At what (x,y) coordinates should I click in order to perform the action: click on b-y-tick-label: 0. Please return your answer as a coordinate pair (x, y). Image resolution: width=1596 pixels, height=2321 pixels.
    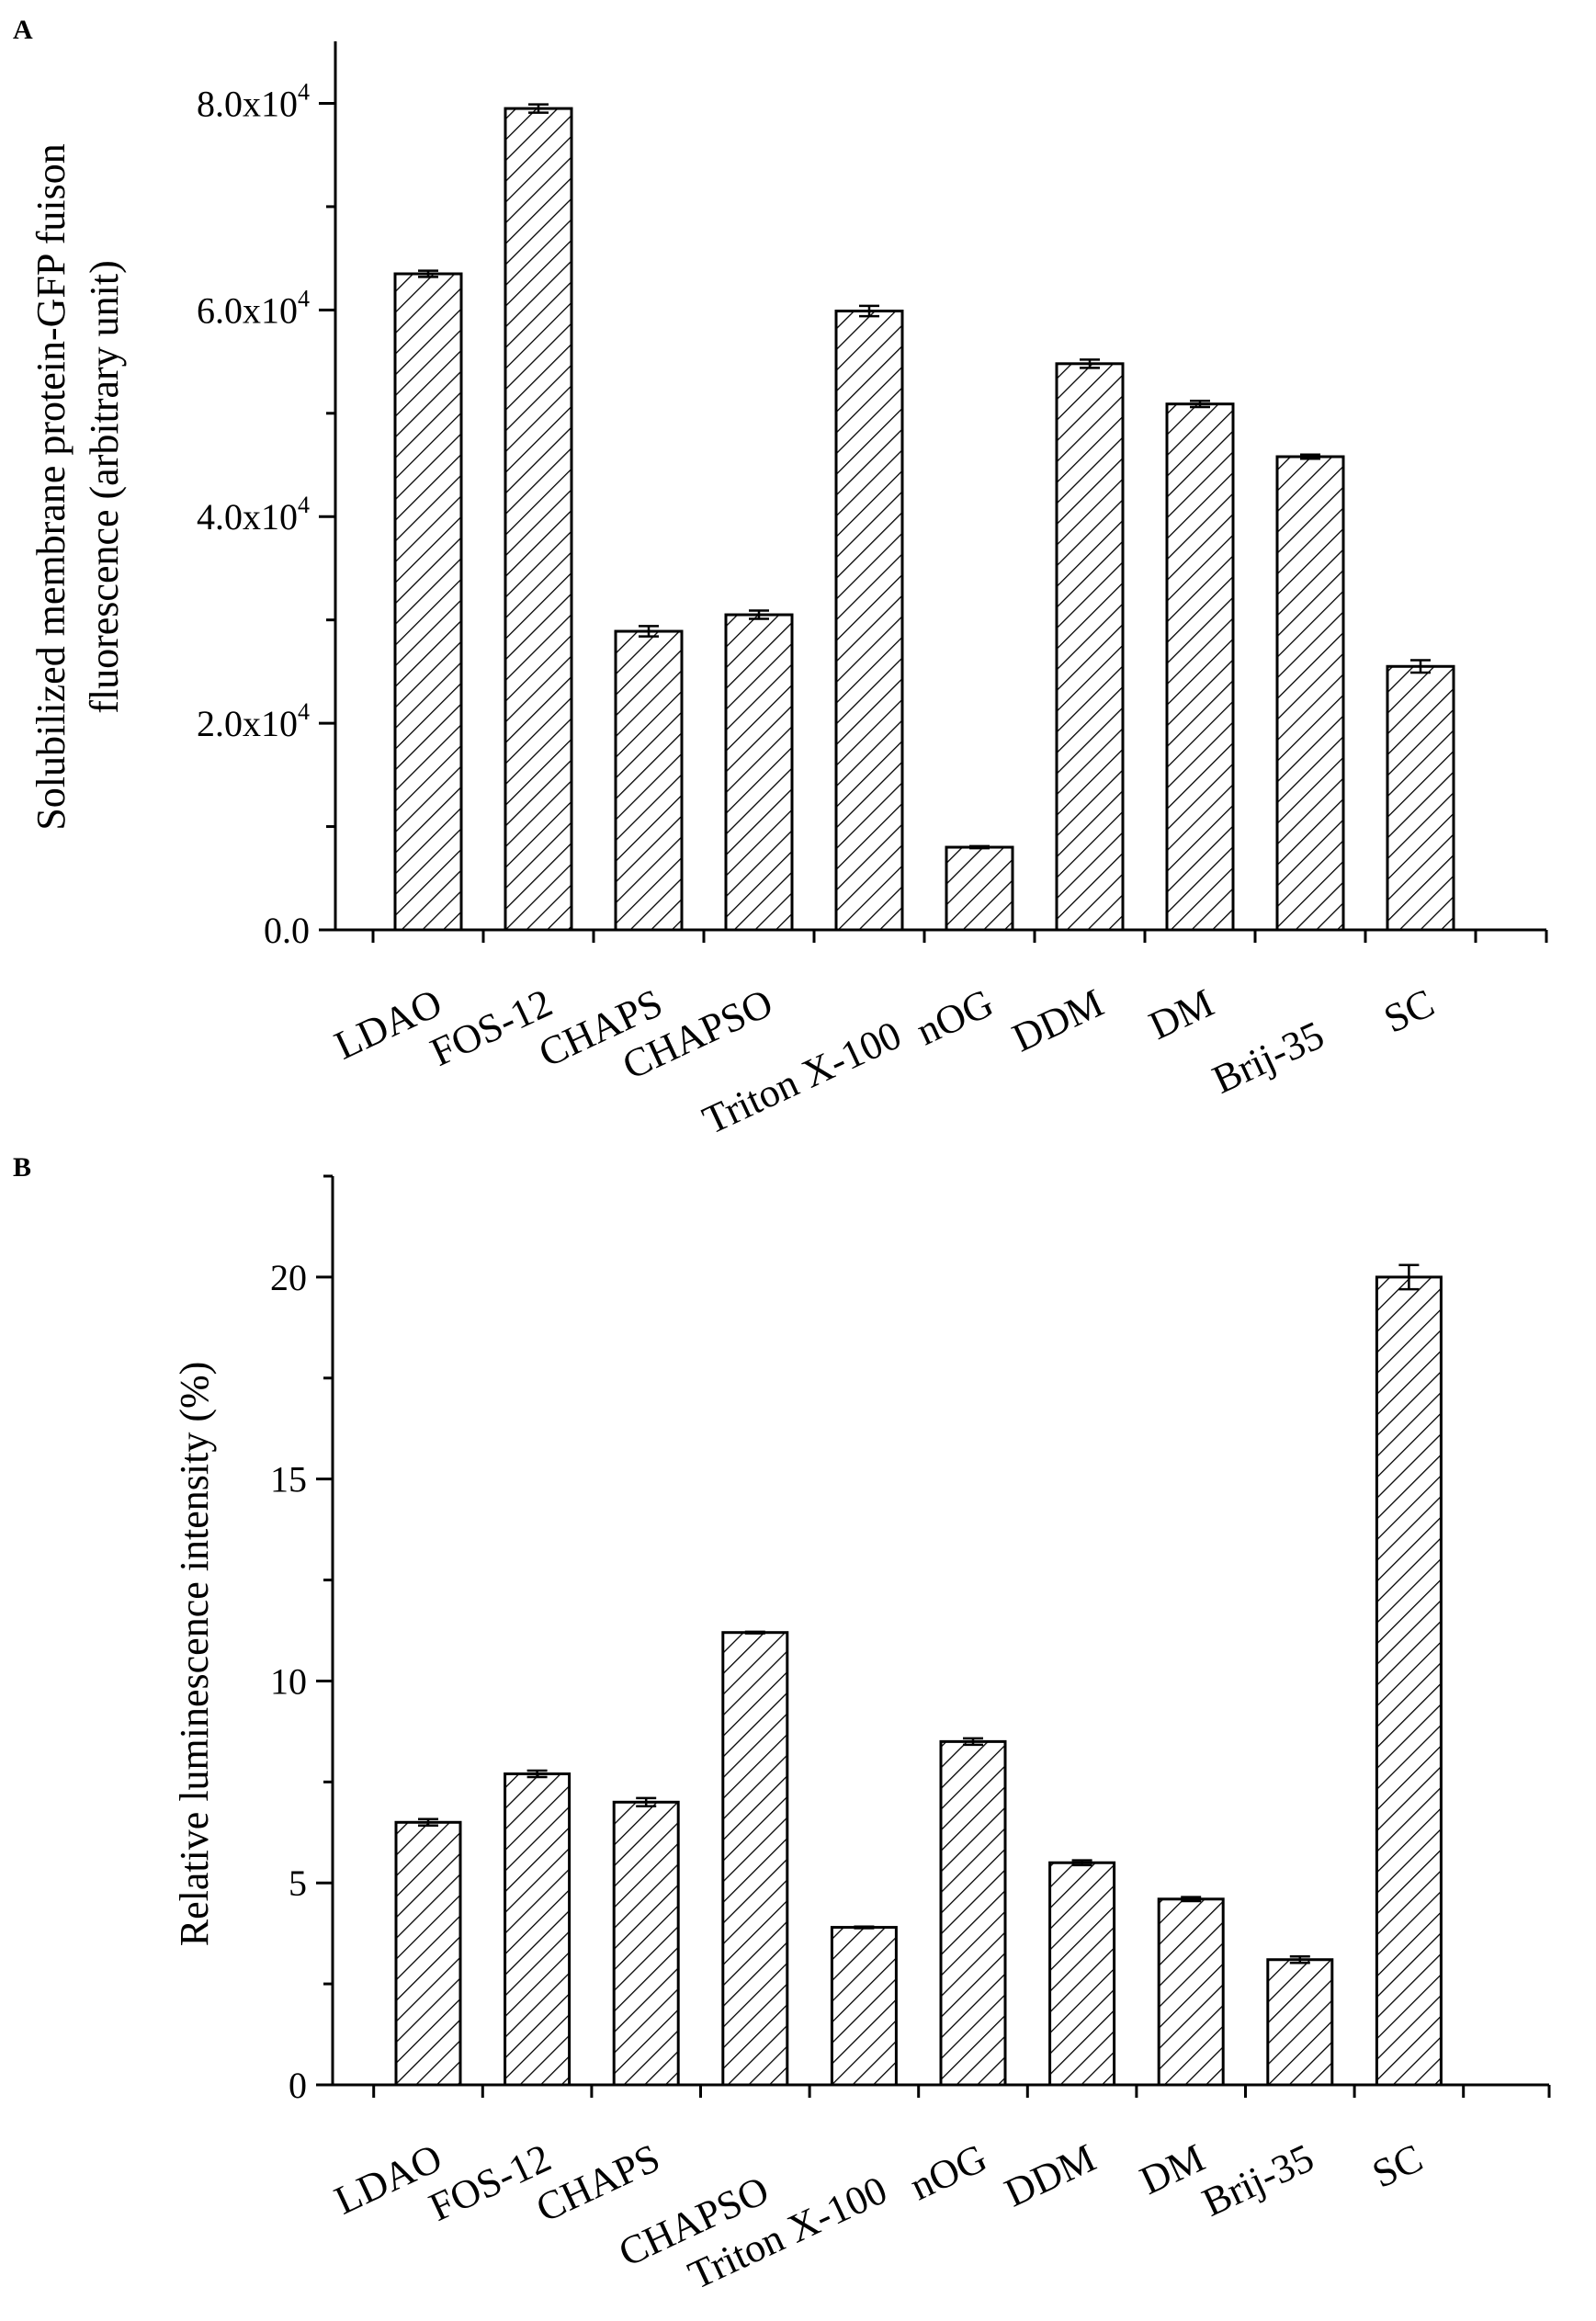
    Looking at the image, I should click on (298, 2085).